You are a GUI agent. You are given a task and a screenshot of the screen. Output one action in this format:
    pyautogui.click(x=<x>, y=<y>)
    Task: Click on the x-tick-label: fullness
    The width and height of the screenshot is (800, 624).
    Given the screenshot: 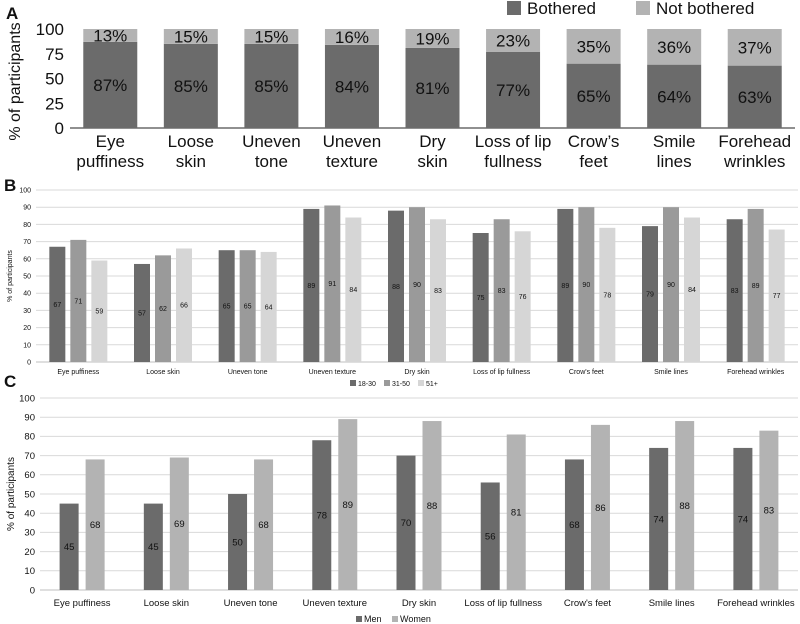 What is the action you would take?
    pyautogui.click(x=513, y=161)
    